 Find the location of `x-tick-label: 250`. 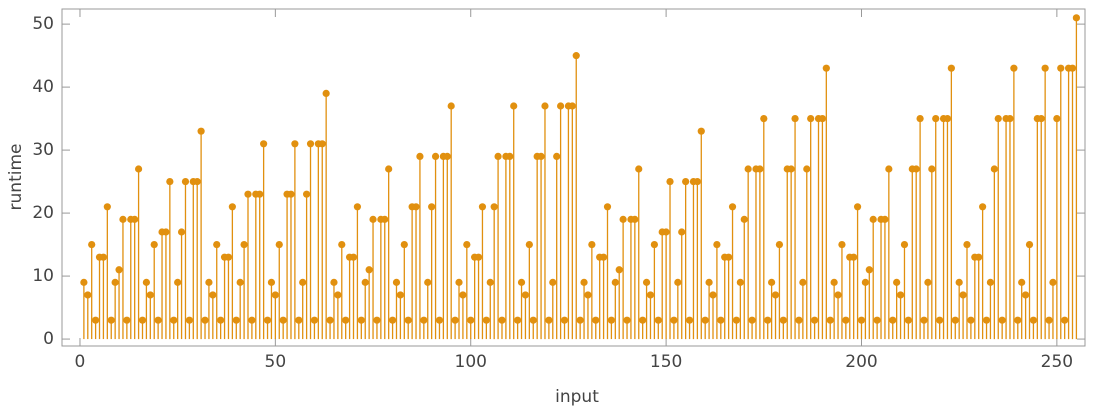

x-tick-label: 250 is located at coordinates (1057, 362).